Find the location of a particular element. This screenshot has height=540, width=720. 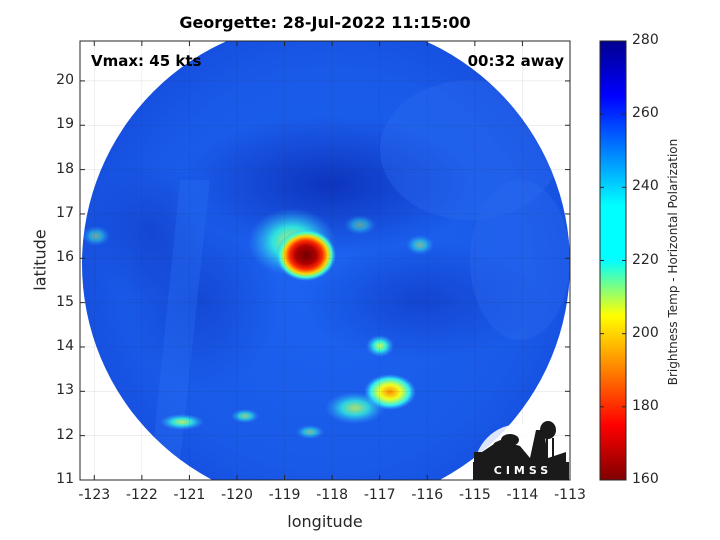

x-axis-label: longitude is located at coordinates (325, 521).